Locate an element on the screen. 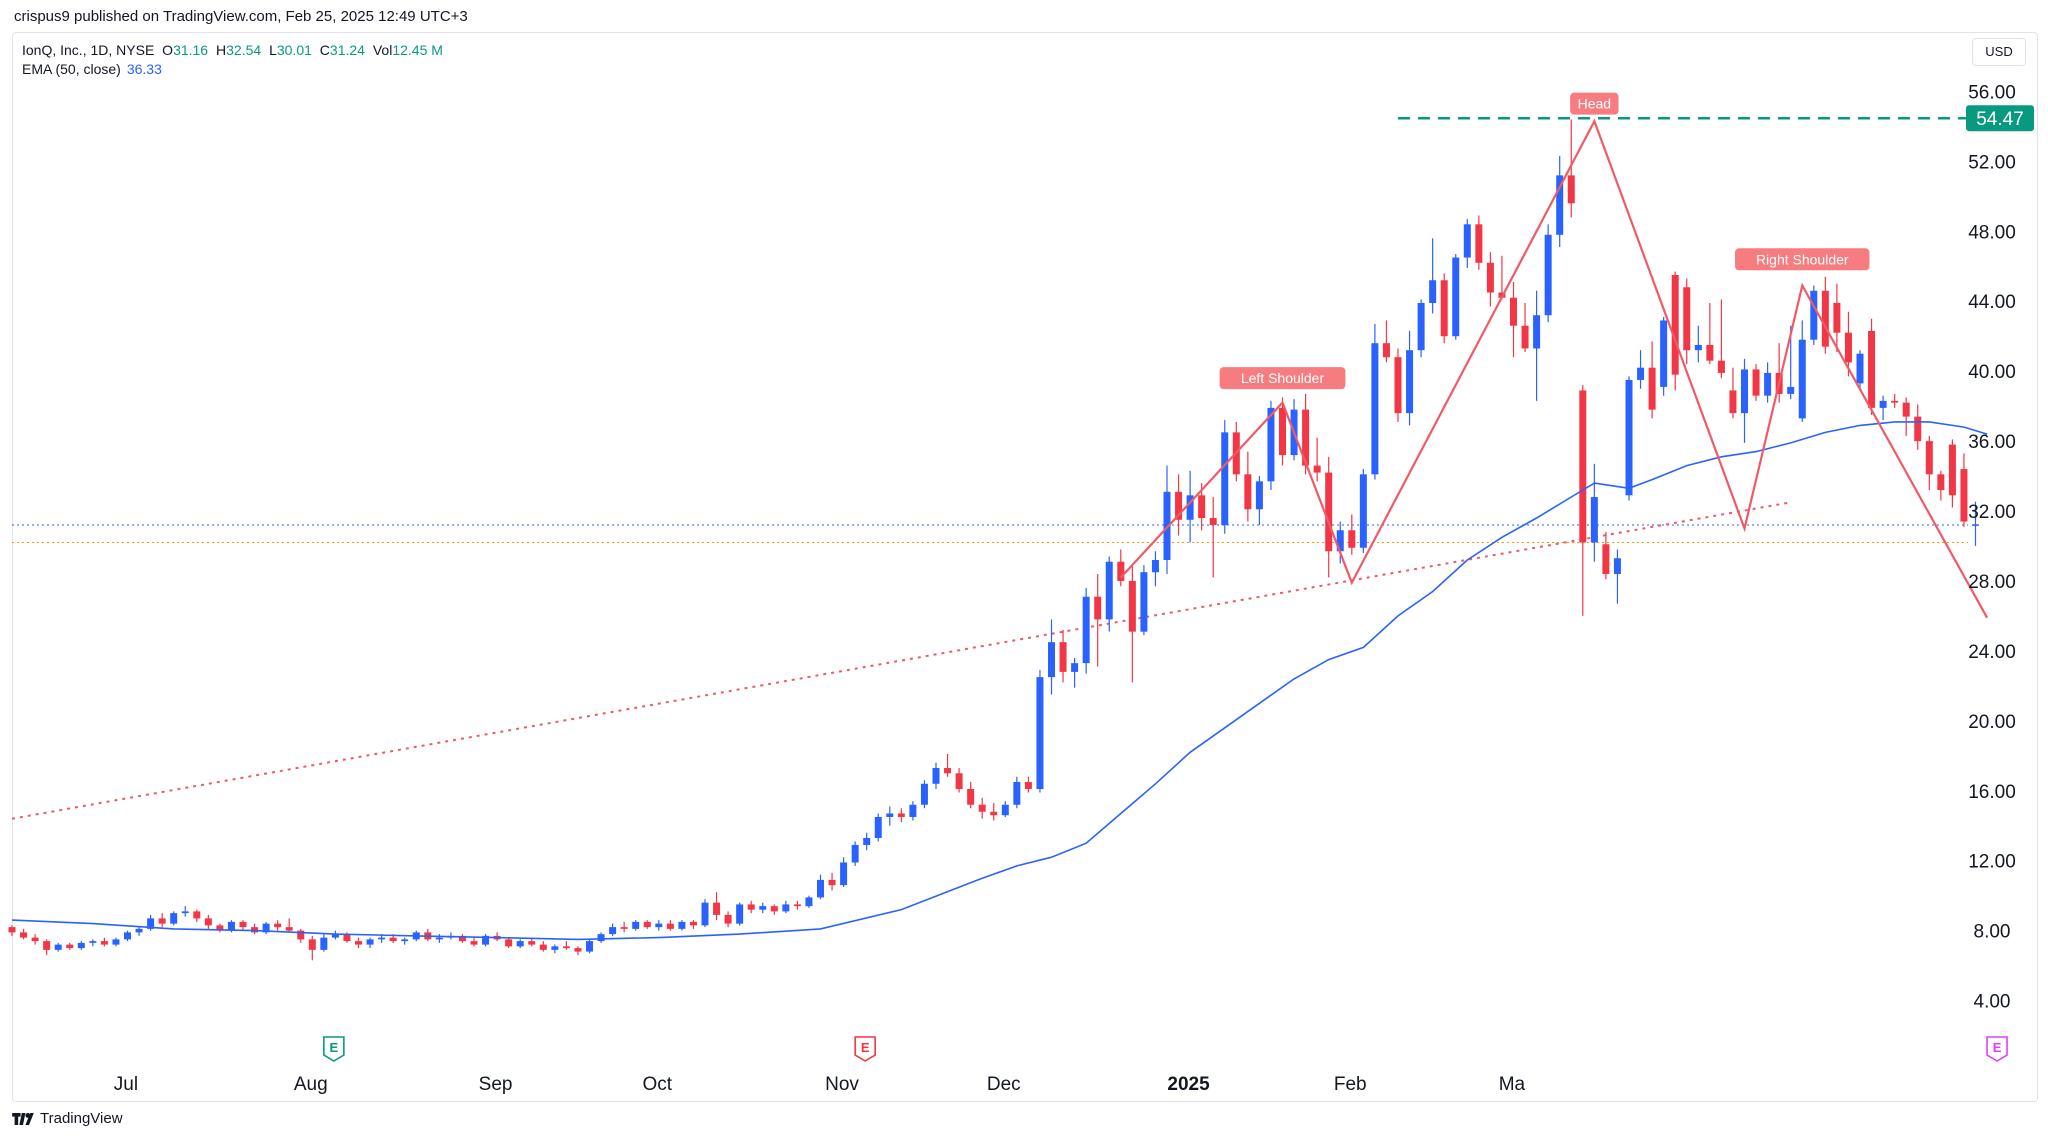 Image resolution: width=2048 pixels, height=1139 pixels. open-label: O is located at coordinates (168, 50).